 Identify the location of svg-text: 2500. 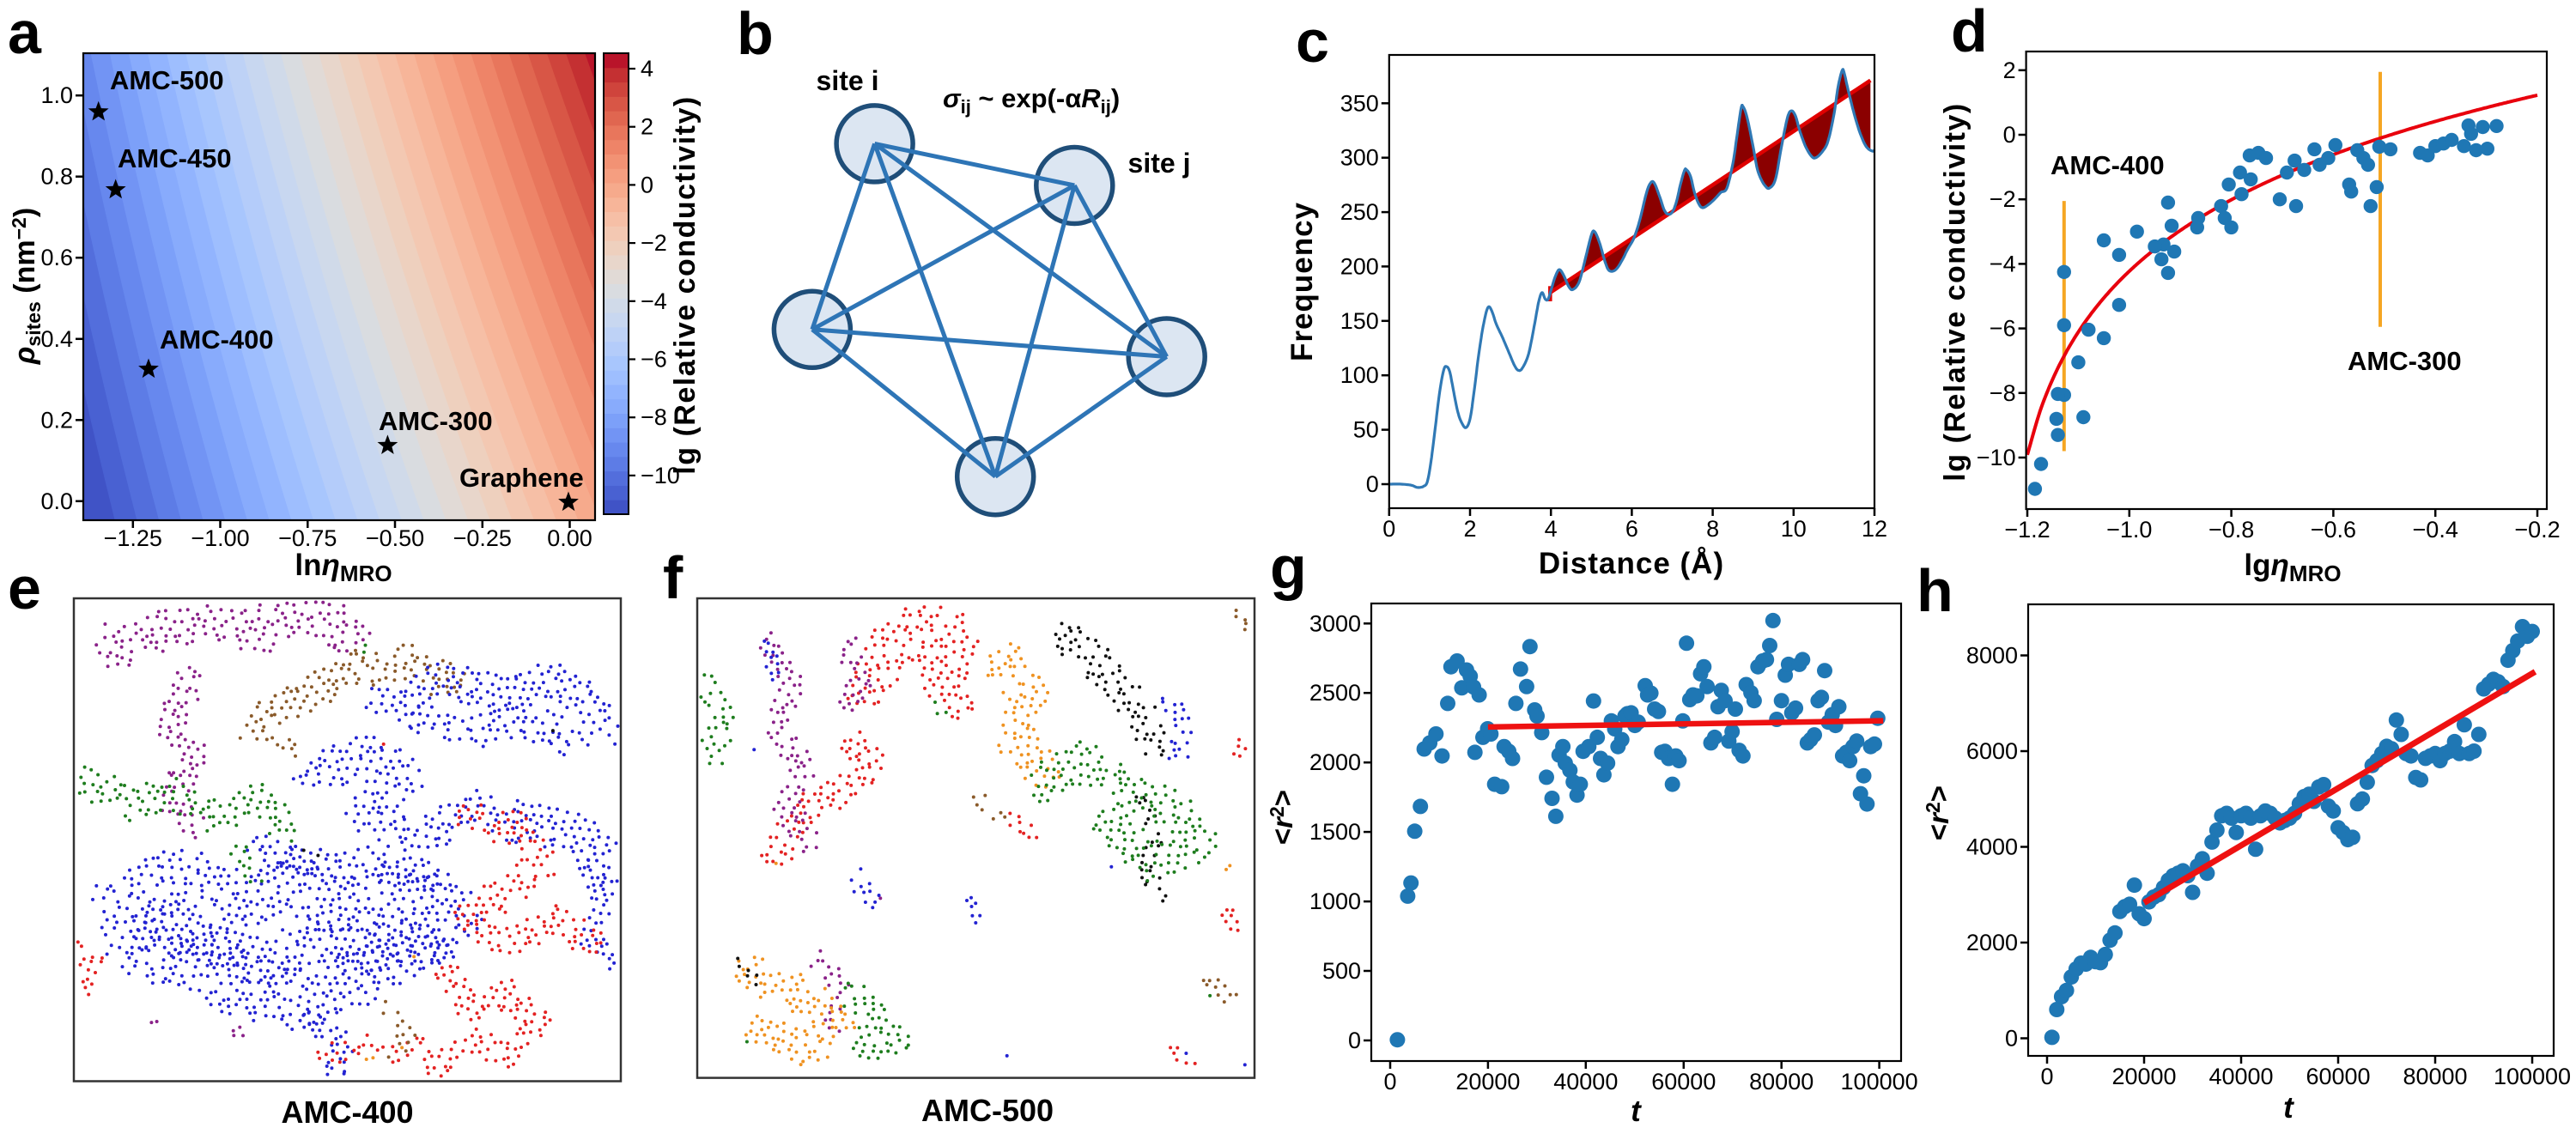
(1335, 693).